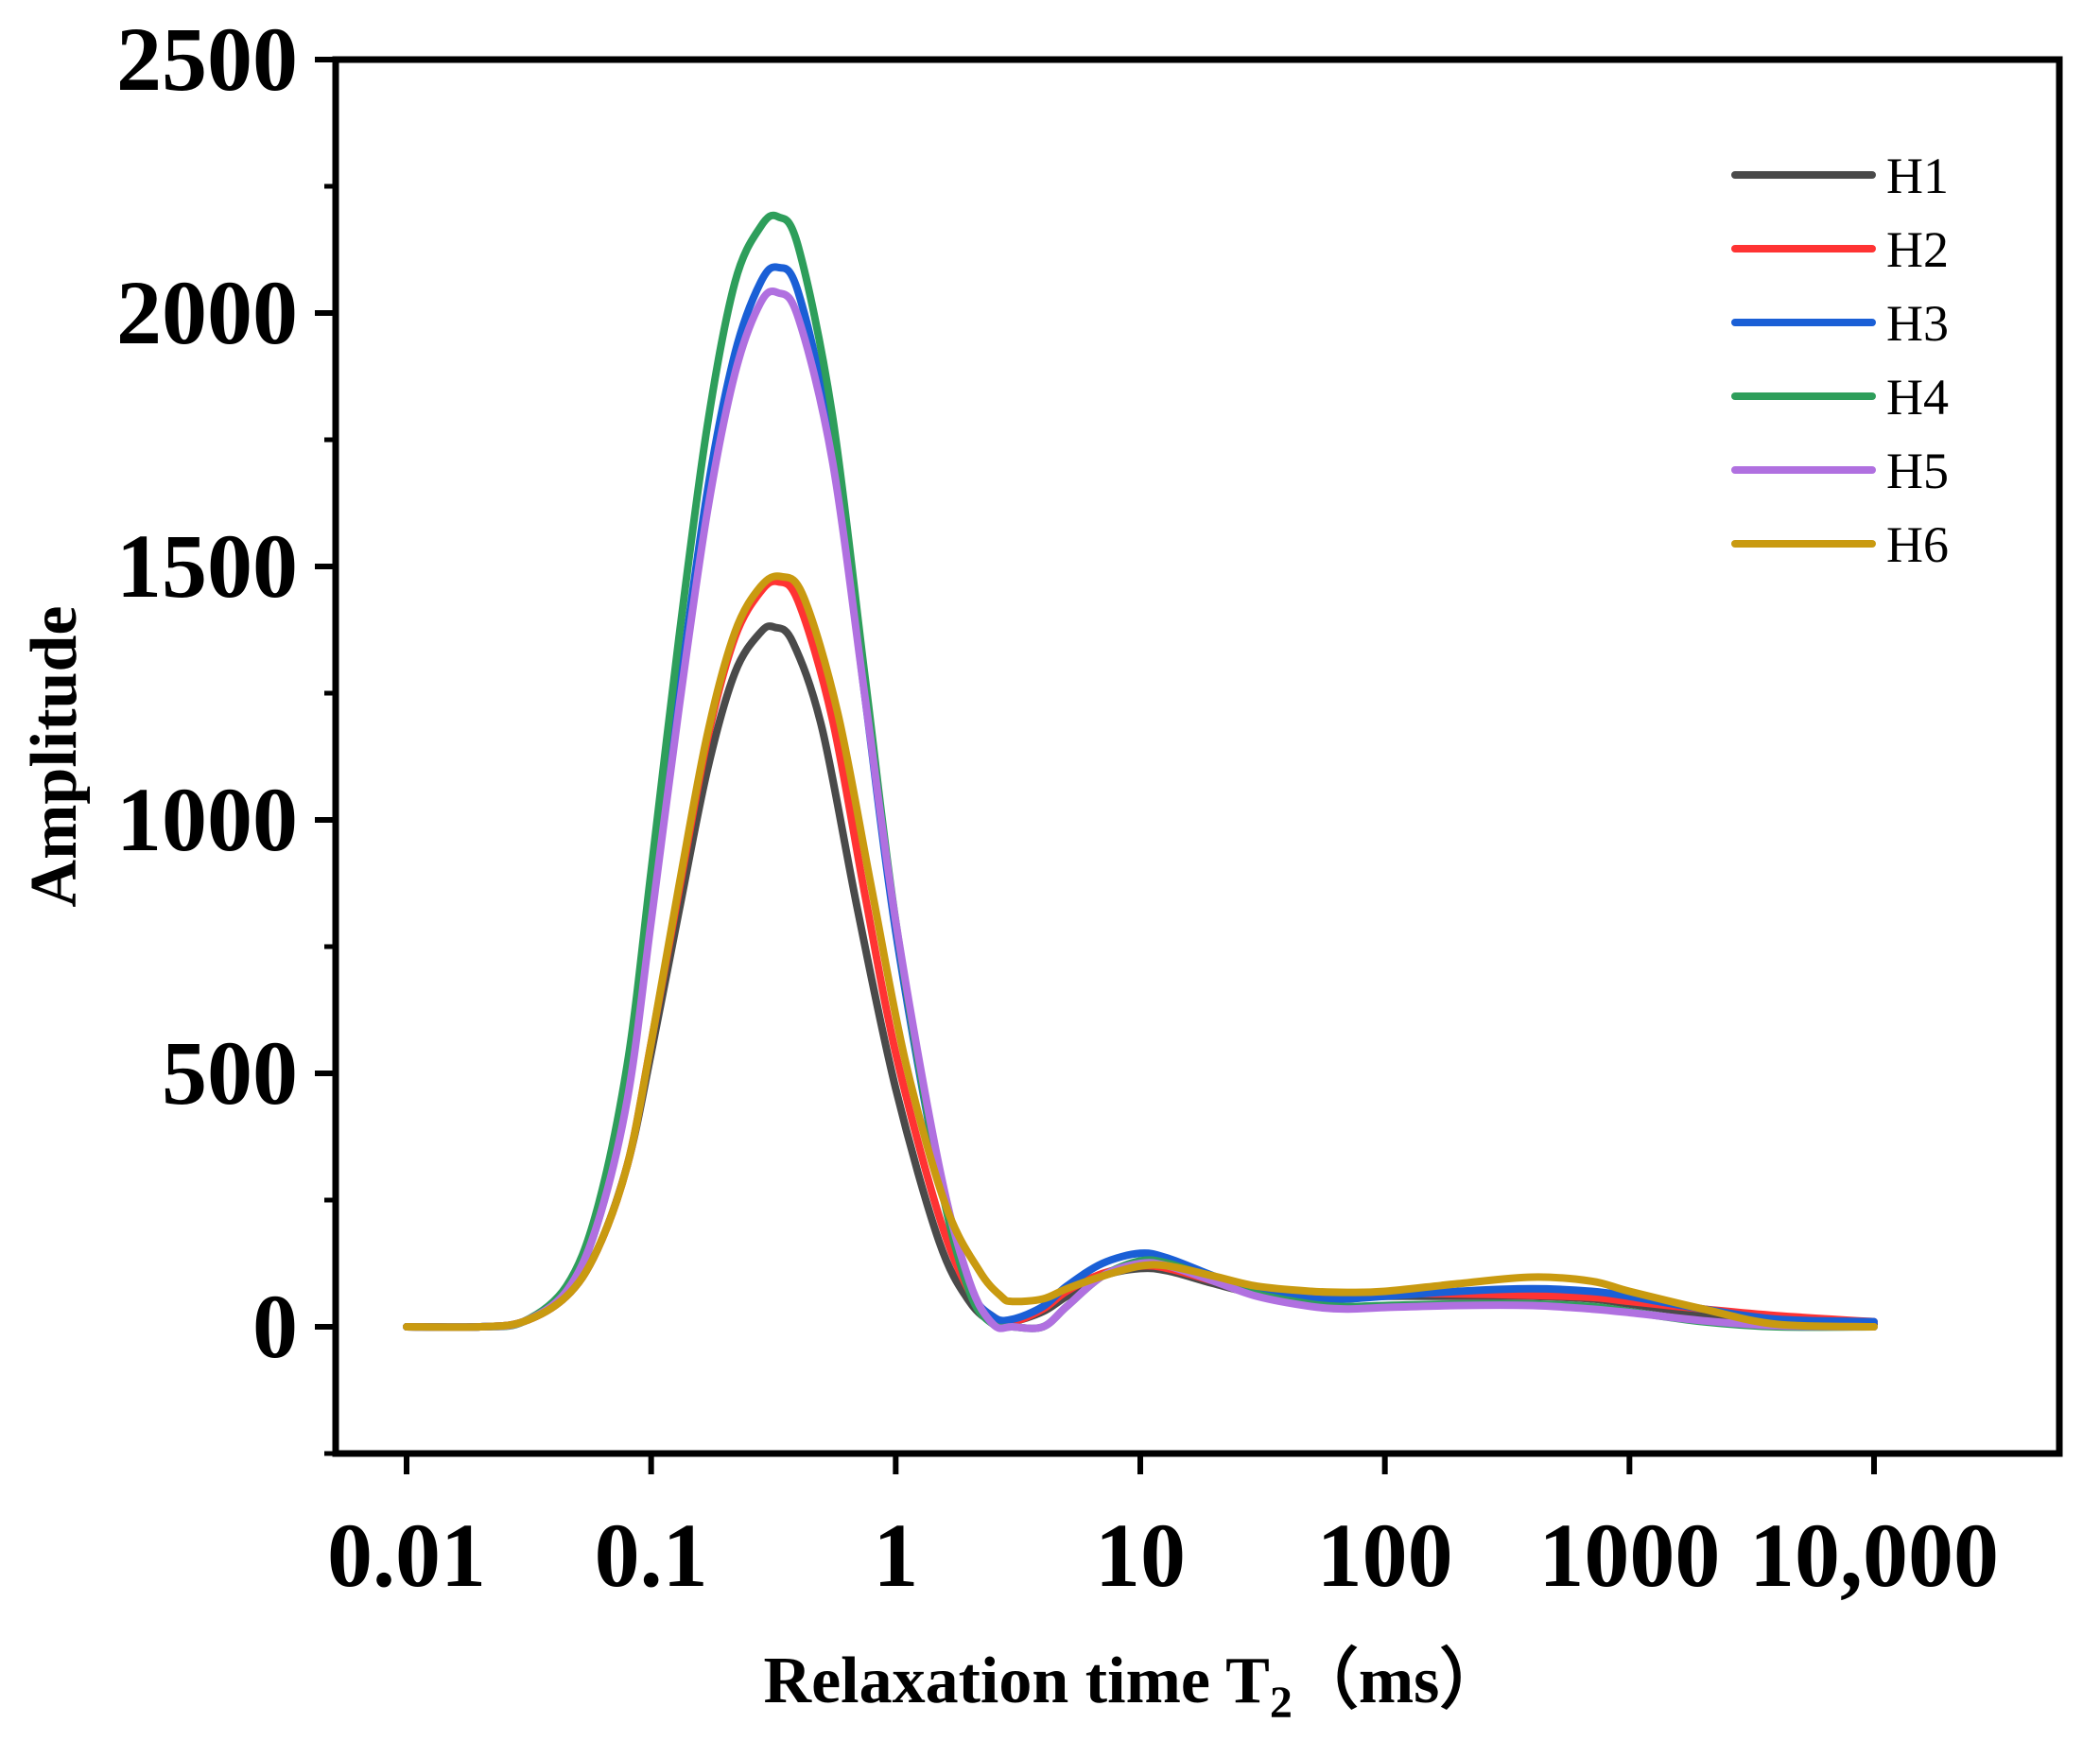 This screenshot has width=2100, height=1741. What do you see at coordinates (55, 757) in the screenshot?
I see `y-axis-title: Amplitude` at bounding box center [55, 757].